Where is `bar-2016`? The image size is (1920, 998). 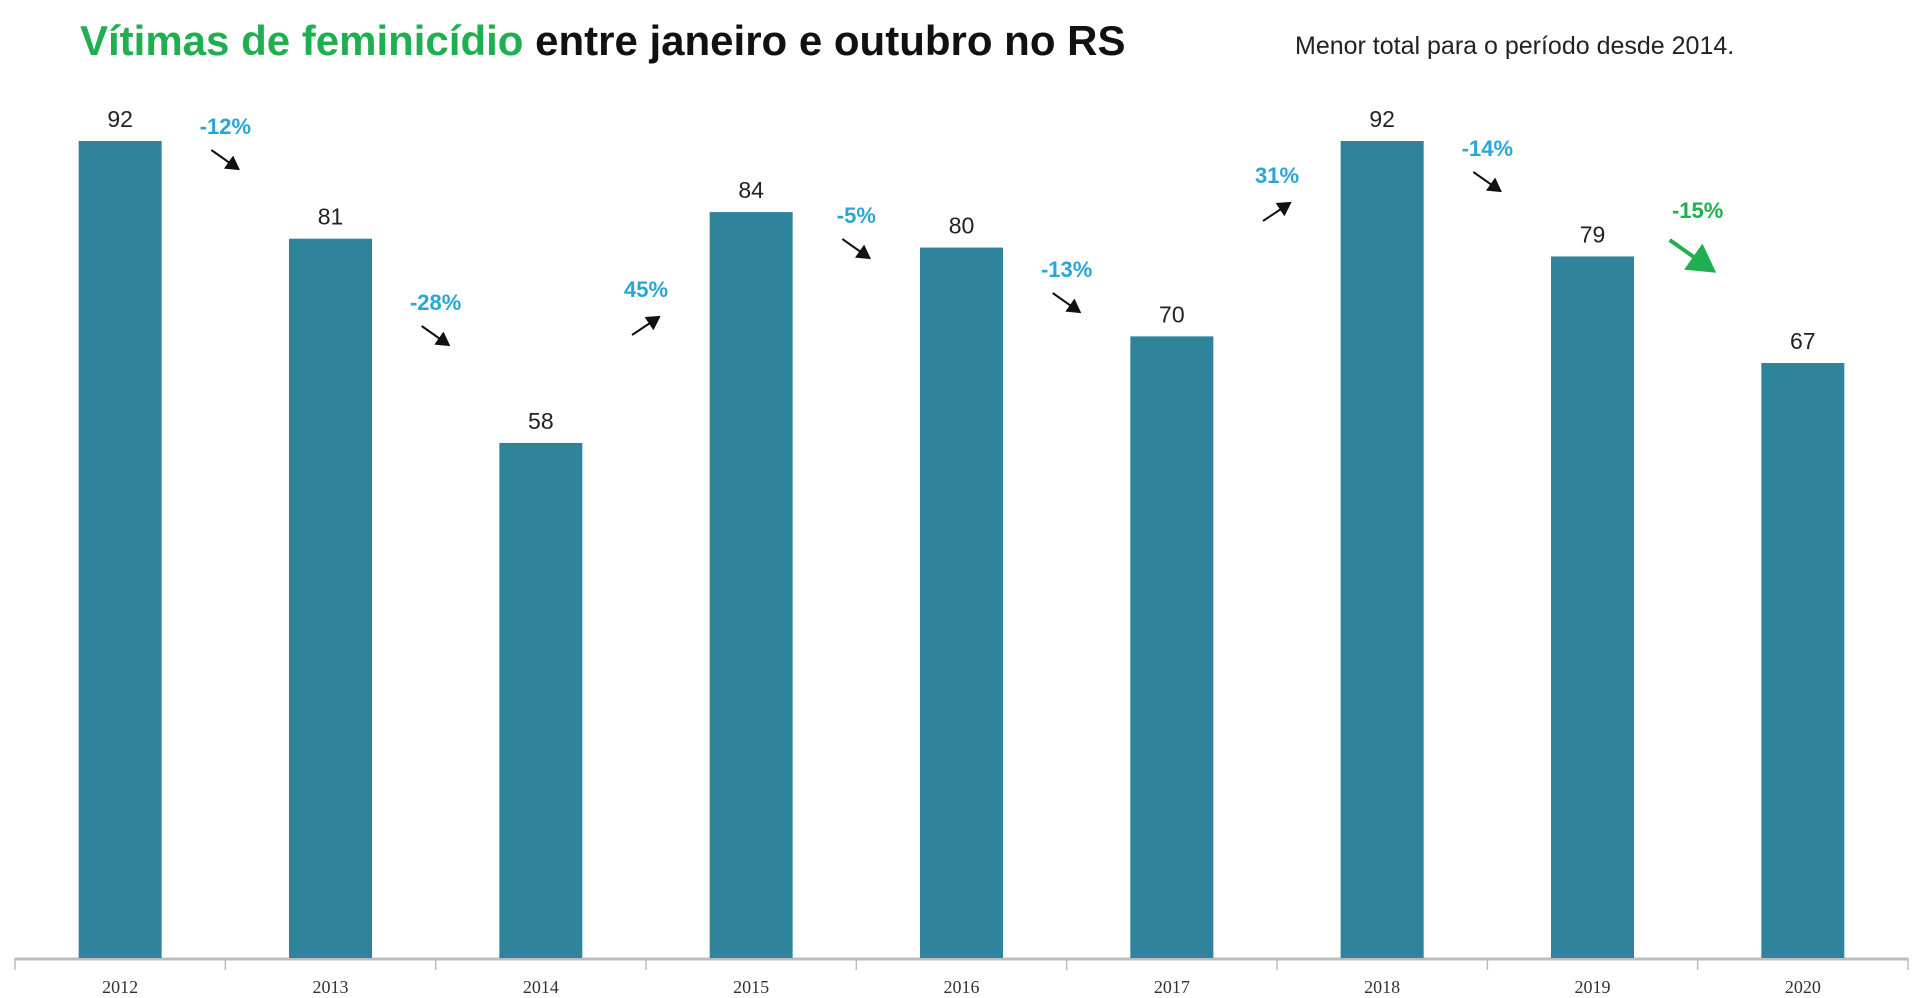
bar-2016 is located at coordinates (961, 603).